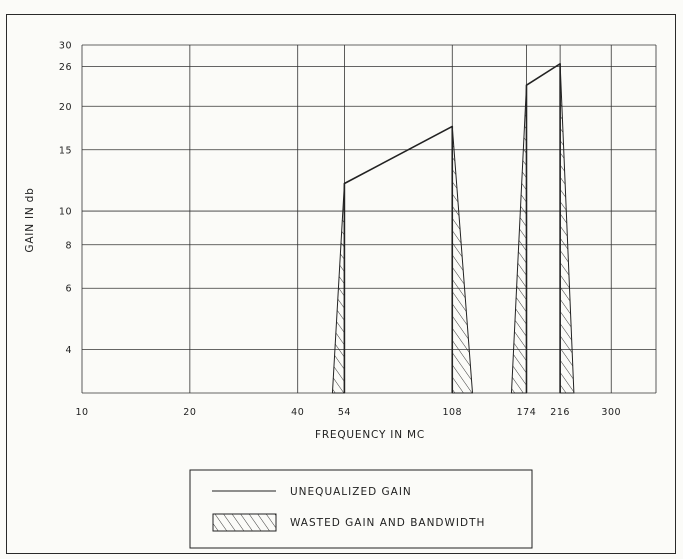 Image resolution: width=683 pixels, height=559 pixels. I want to click on x-tick-label: 54, so click(344, 412).